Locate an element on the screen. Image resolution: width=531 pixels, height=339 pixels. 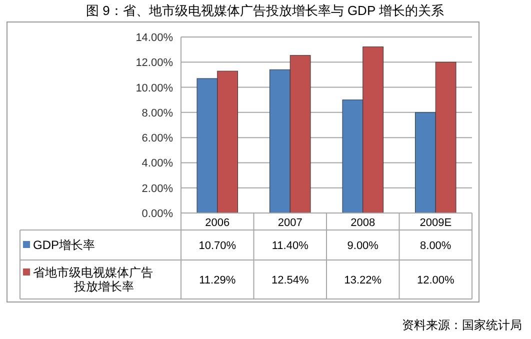
y-tick-label: 10.00% is located at coordinates (155, 88).